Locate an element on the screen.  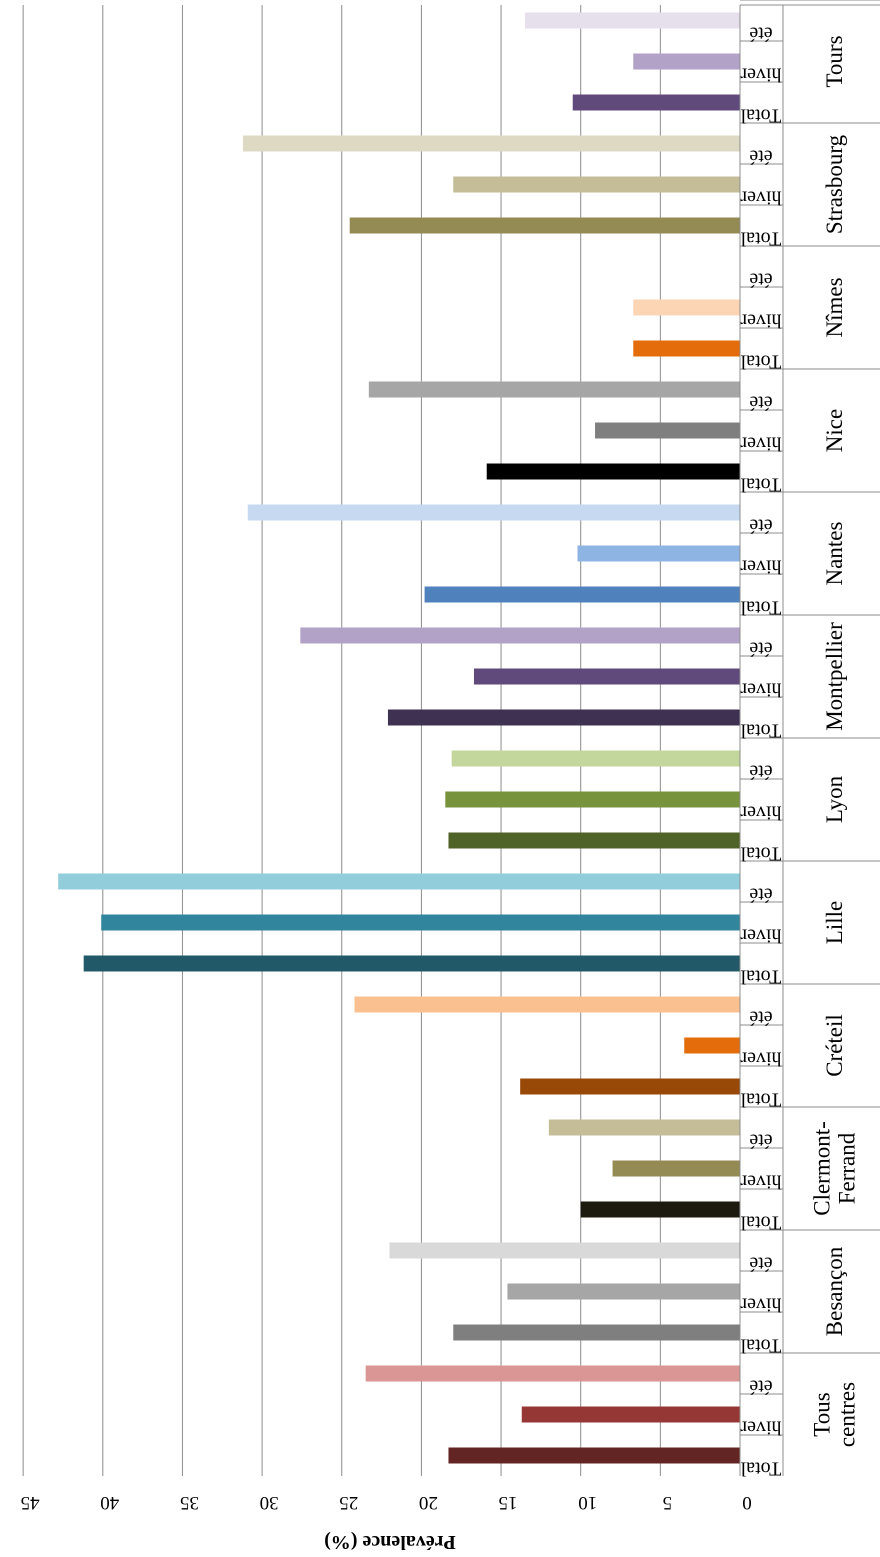
value-tick-label: 45 is located at coordinates (30, 1502).